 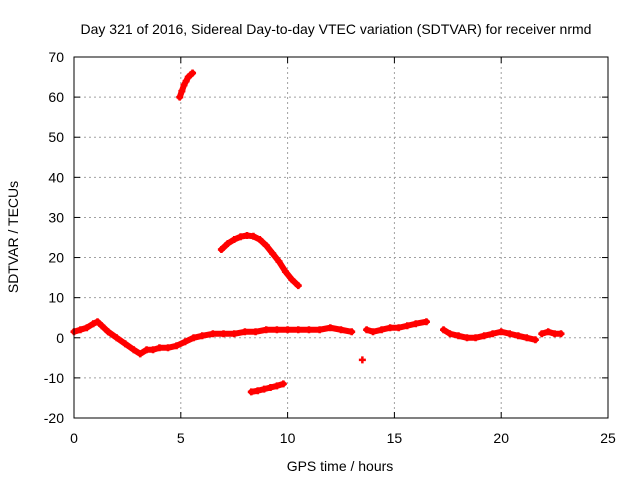 What do you see at coordinates (56, 258) in the screenshot?
I see `y-tick-label: 20` at bounding box center [56, 258].